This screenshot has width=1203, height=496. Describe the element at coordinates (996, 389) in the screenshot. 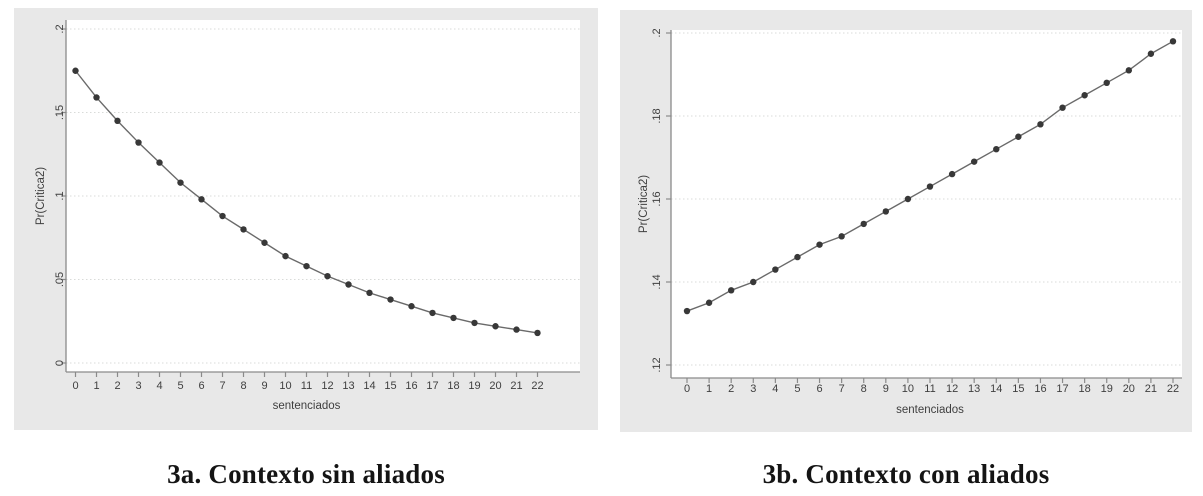

I see `x-tick-label: 14` at that location.